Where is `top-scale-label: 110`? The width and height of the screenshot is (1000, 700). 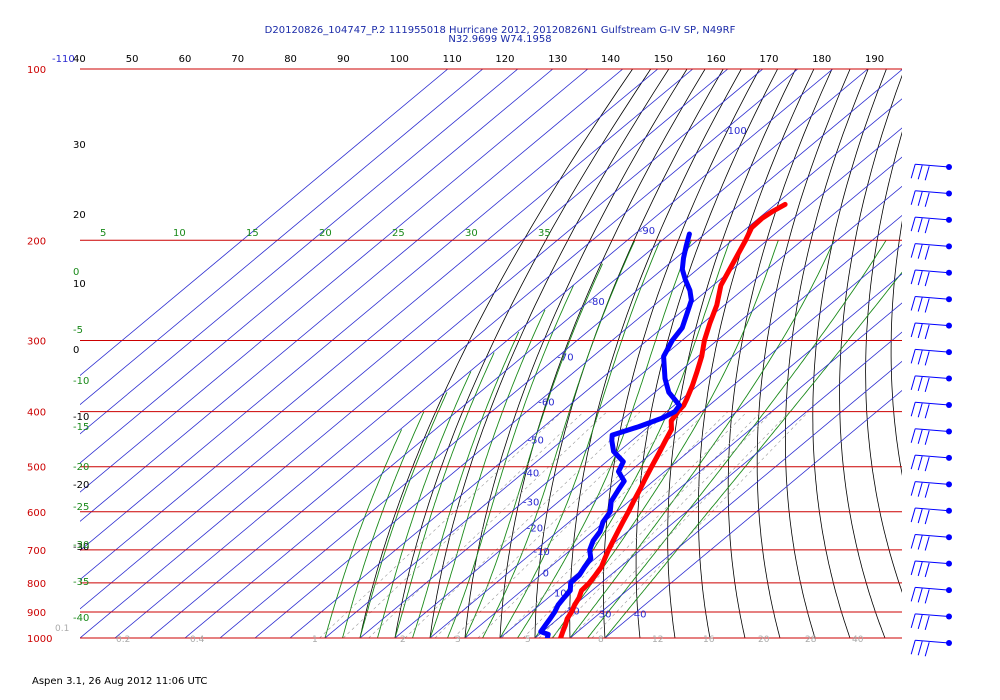
top-scale-label: 110 is located at coordinates (452, 59).